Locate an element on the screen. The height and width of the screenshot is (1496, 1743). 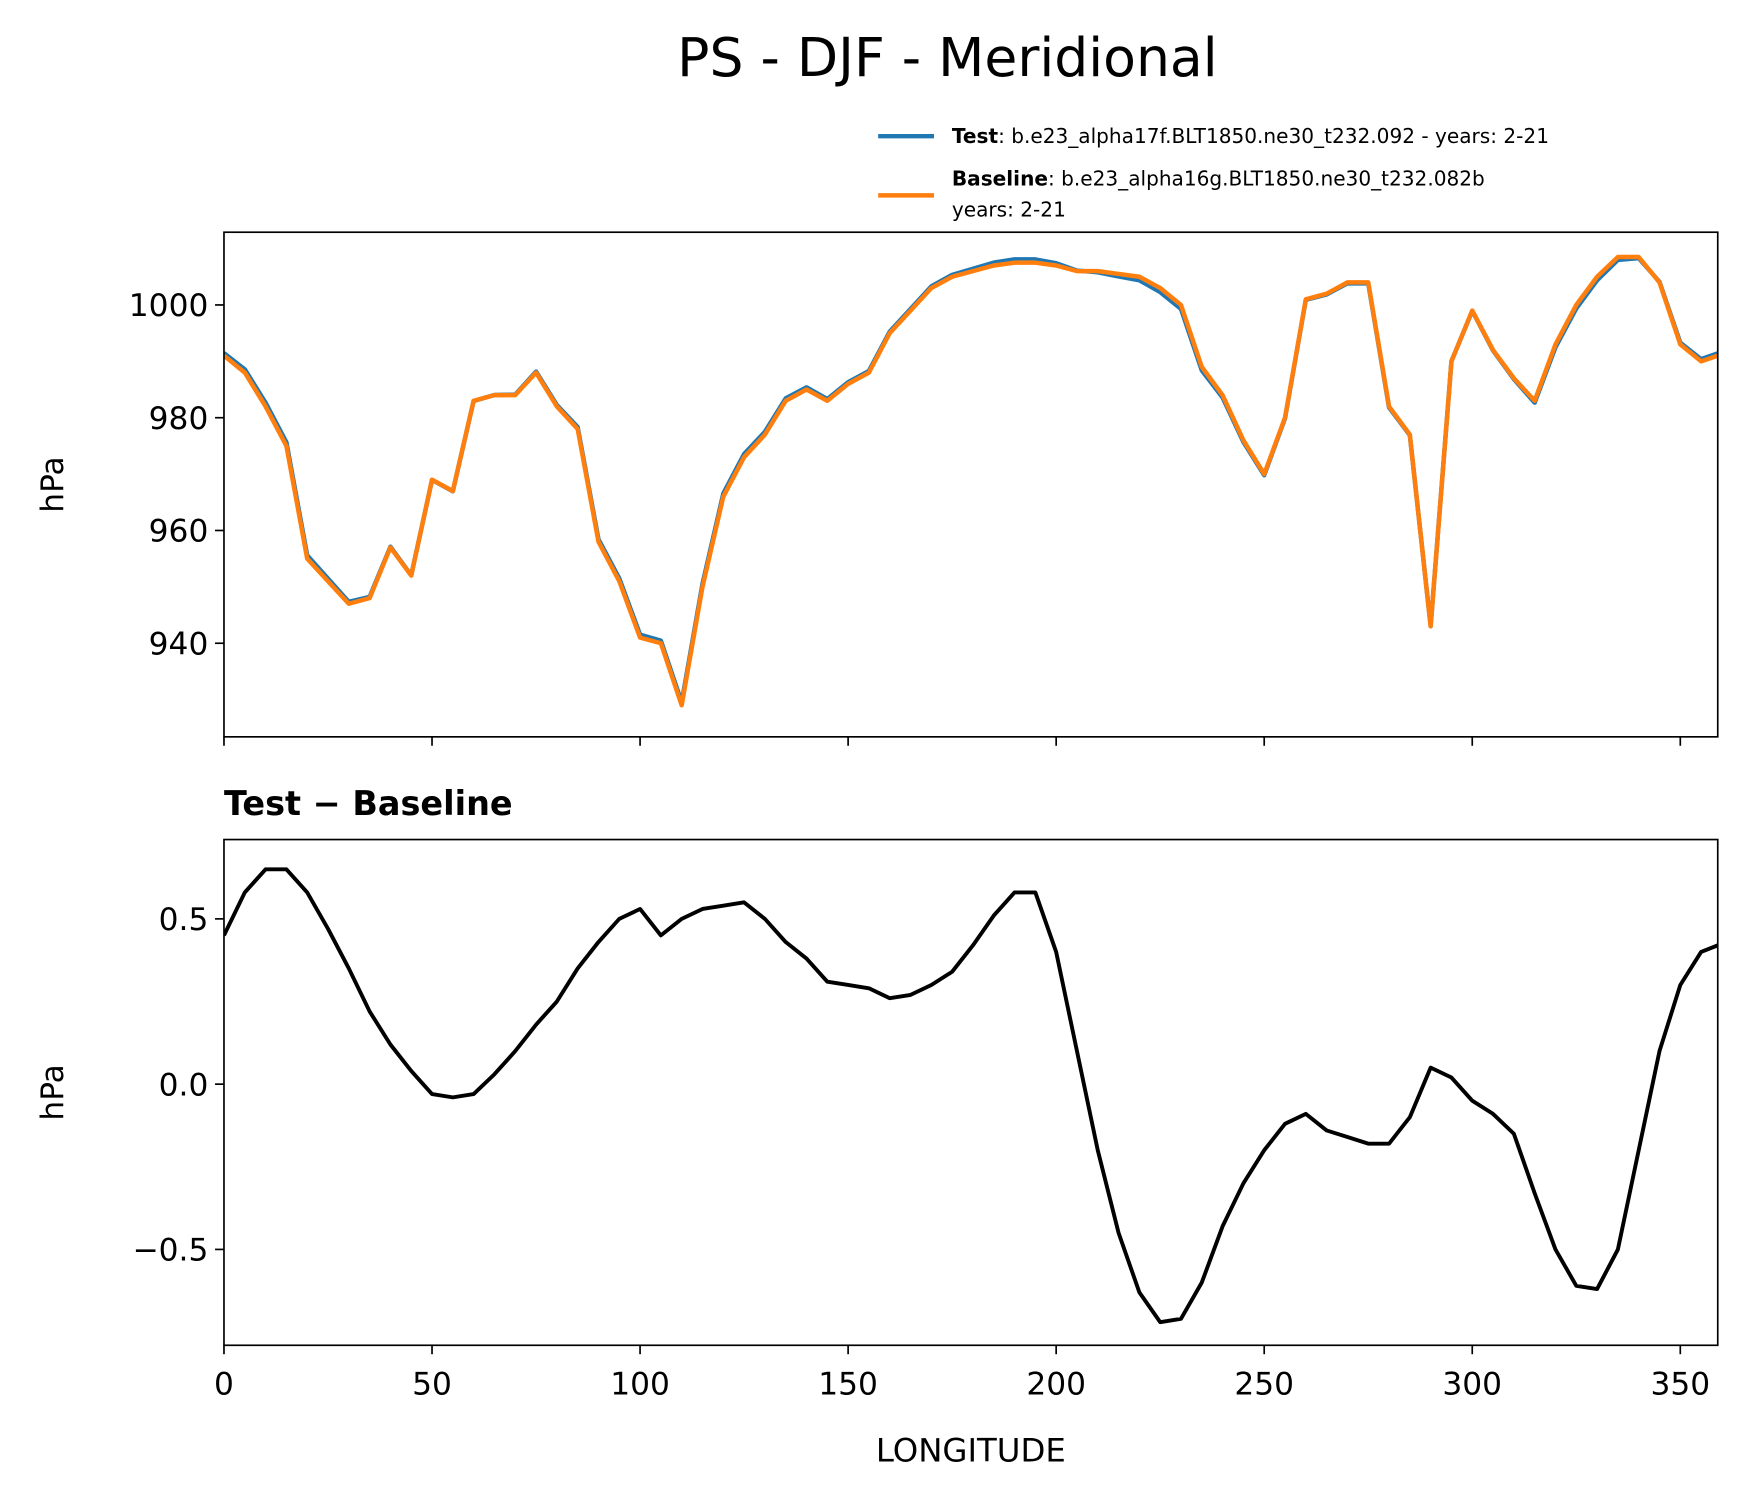
x-tick-label: 0 is located at coordinates (224, 1384).